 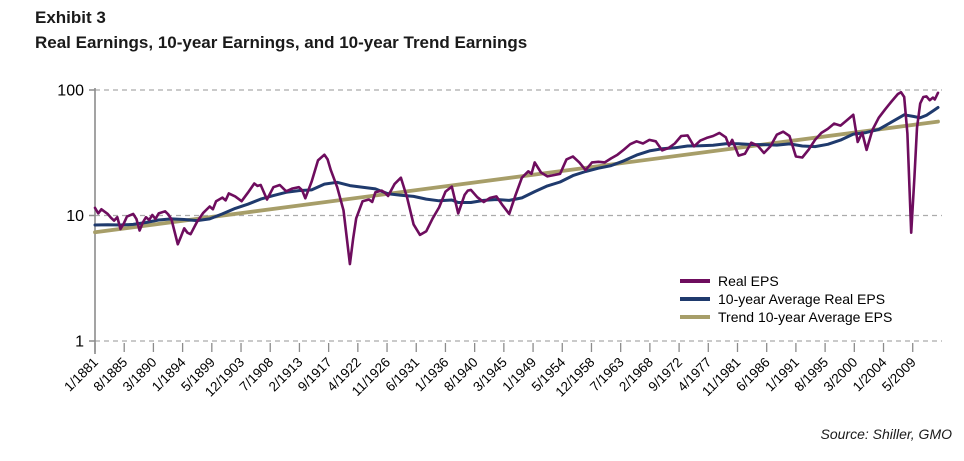 What do you see at coordinates (805, 317) in the screenshot?
I see `legend-label: Trend 10-year Average EPS` at bounding box center [805, 317].